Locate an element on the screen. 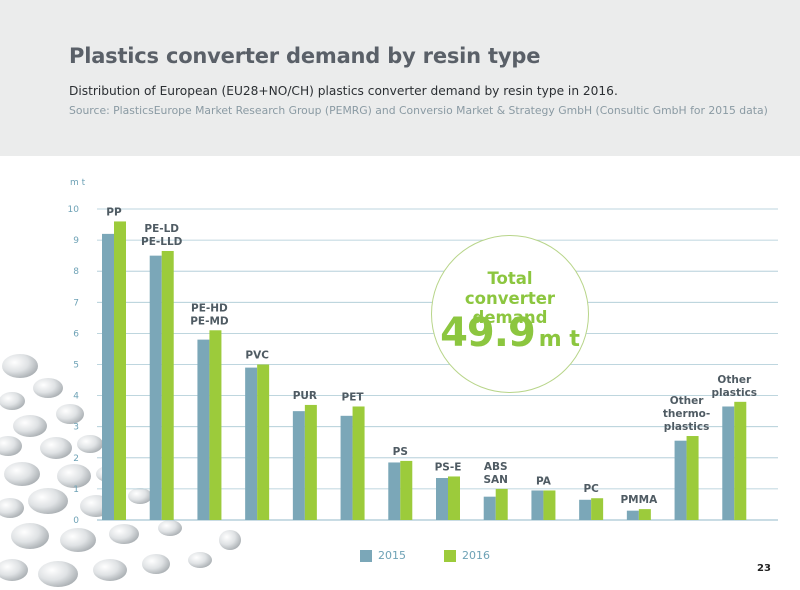  category-label: PC is located at coordinates (591, 489).